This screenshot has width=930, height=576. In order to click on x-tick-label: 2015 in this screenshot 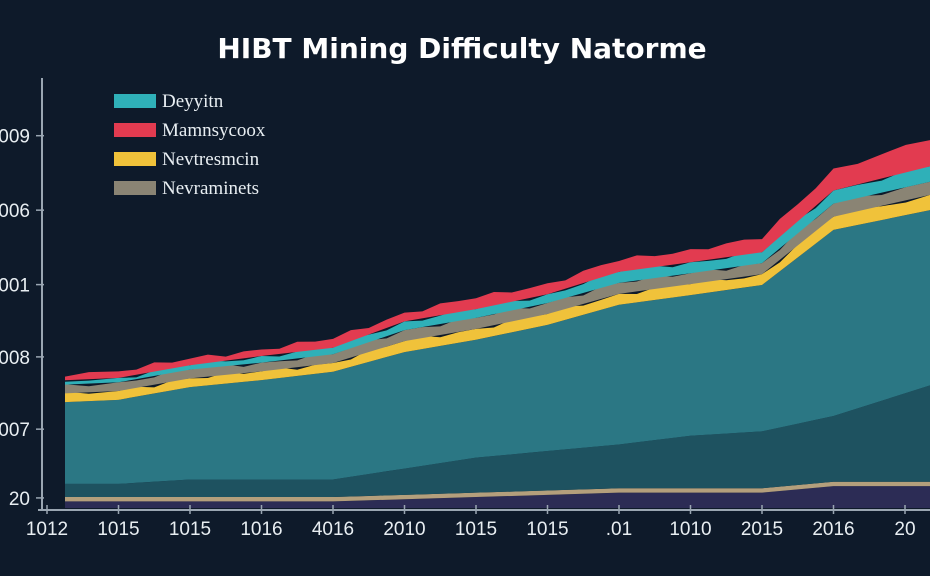, I will do `click(762, 529)`.